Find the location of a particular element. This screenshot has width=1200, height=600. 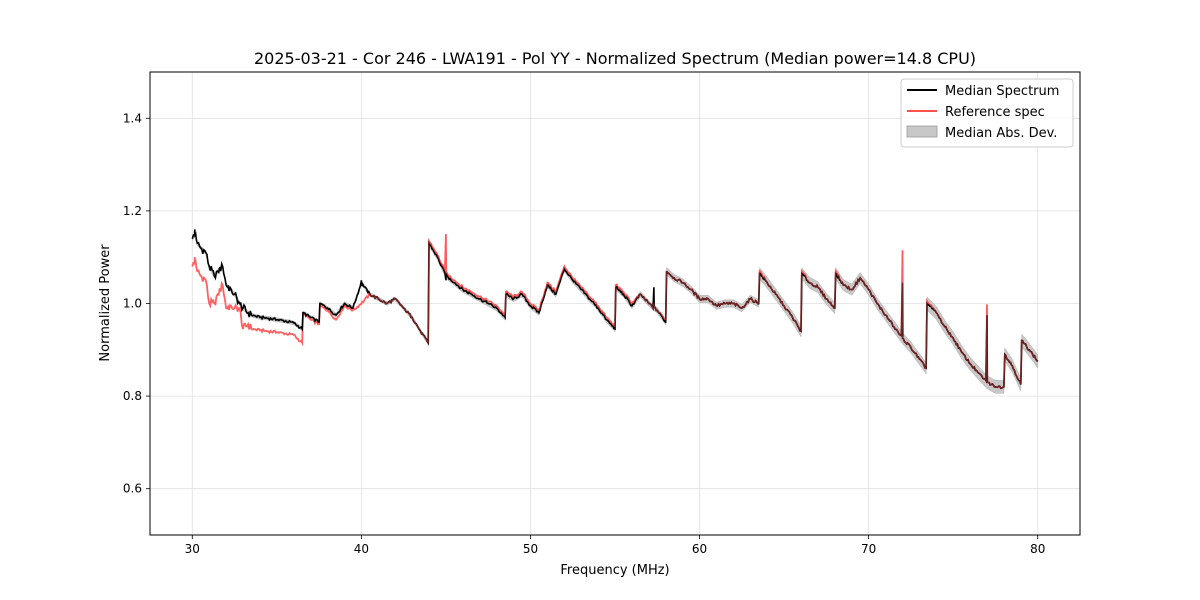

x-tick-label: 80 is located at coordinates (1037, 549).